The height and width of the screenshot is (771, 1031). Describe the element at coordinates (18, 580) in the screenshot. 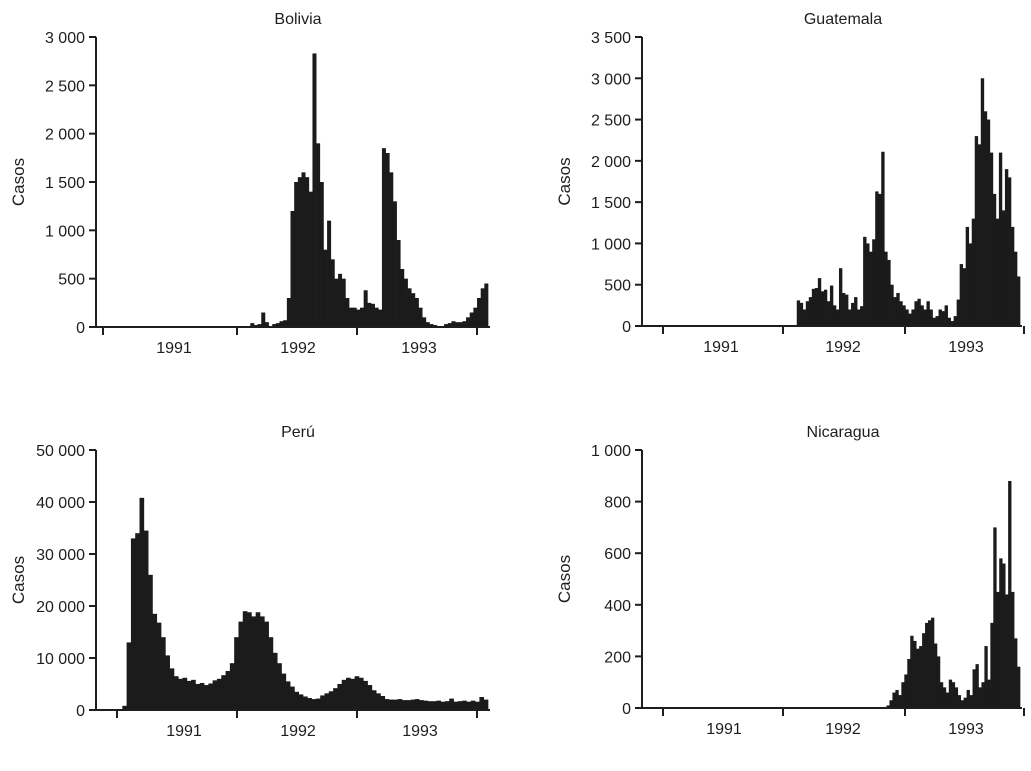

I see `y-axis-label: Casos` at that location.